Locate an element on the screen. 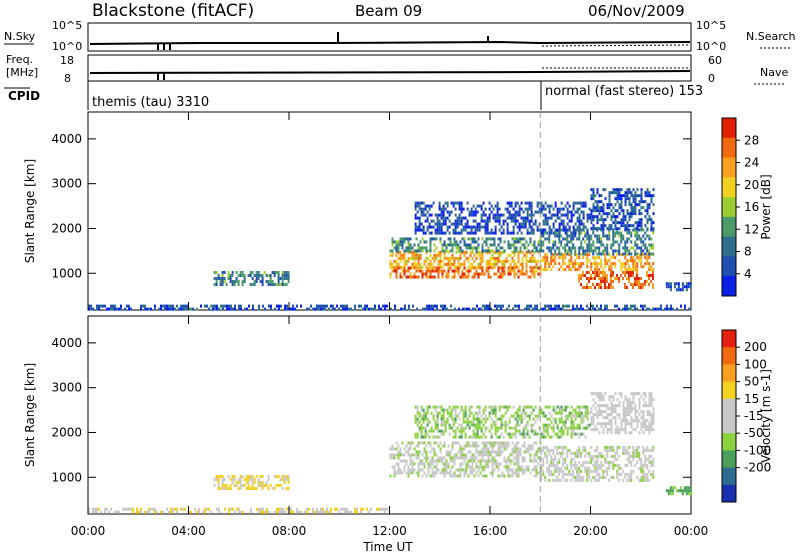 This screenshot has width=800, height=554. colorbar-swatch is located at coordinates (729, 356).